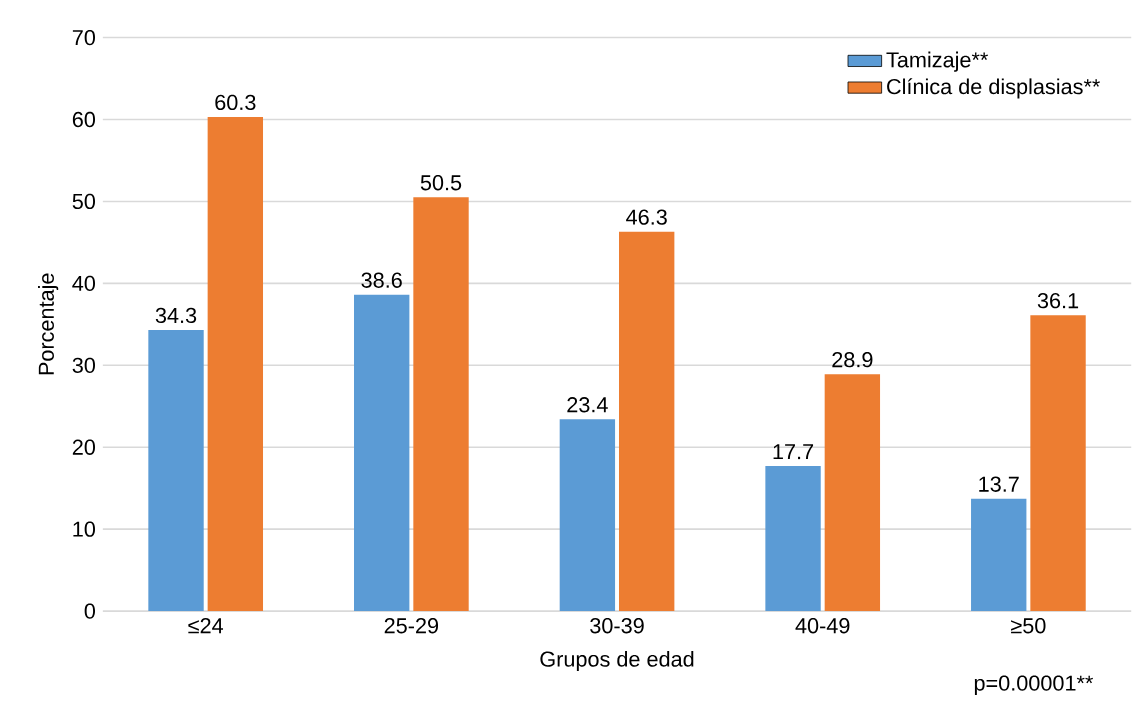  Describe the element at coordinates (822, 626) in the screenshot. I see `x-tick-label: 40-49` at that location.